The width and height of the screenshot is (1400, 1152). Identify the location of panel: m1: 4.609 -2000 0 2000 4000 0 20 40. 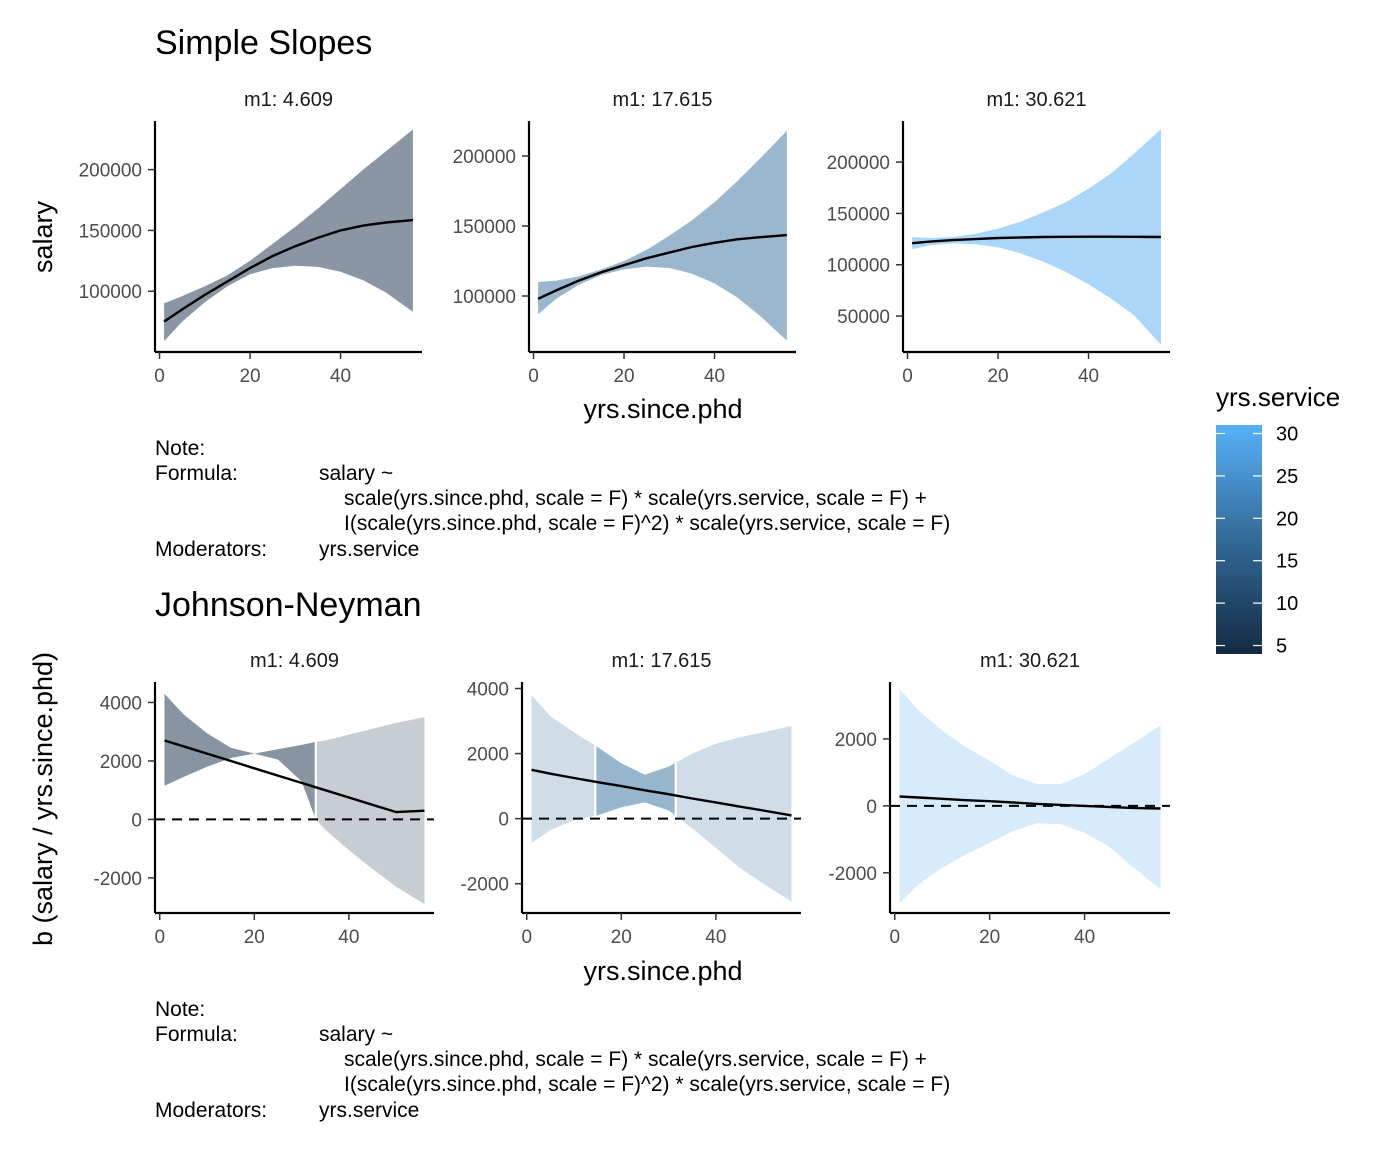
(263, 799).